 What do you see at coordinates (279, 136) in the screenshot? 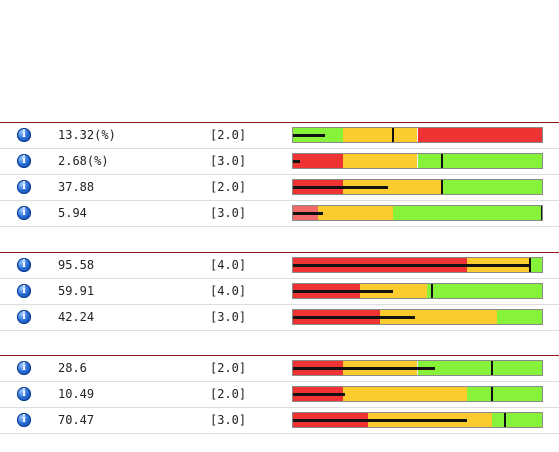
I see `scorecard-row: i 13.32(%) [2.0]` at bounding box center [279, 136].